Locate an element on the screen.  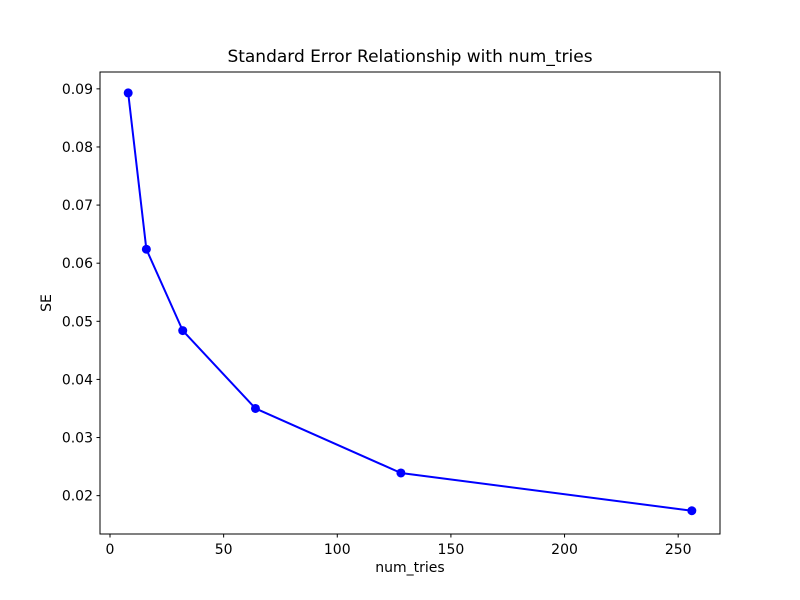
y-tick-label: 0.05 is located at coordinates (77, 322).